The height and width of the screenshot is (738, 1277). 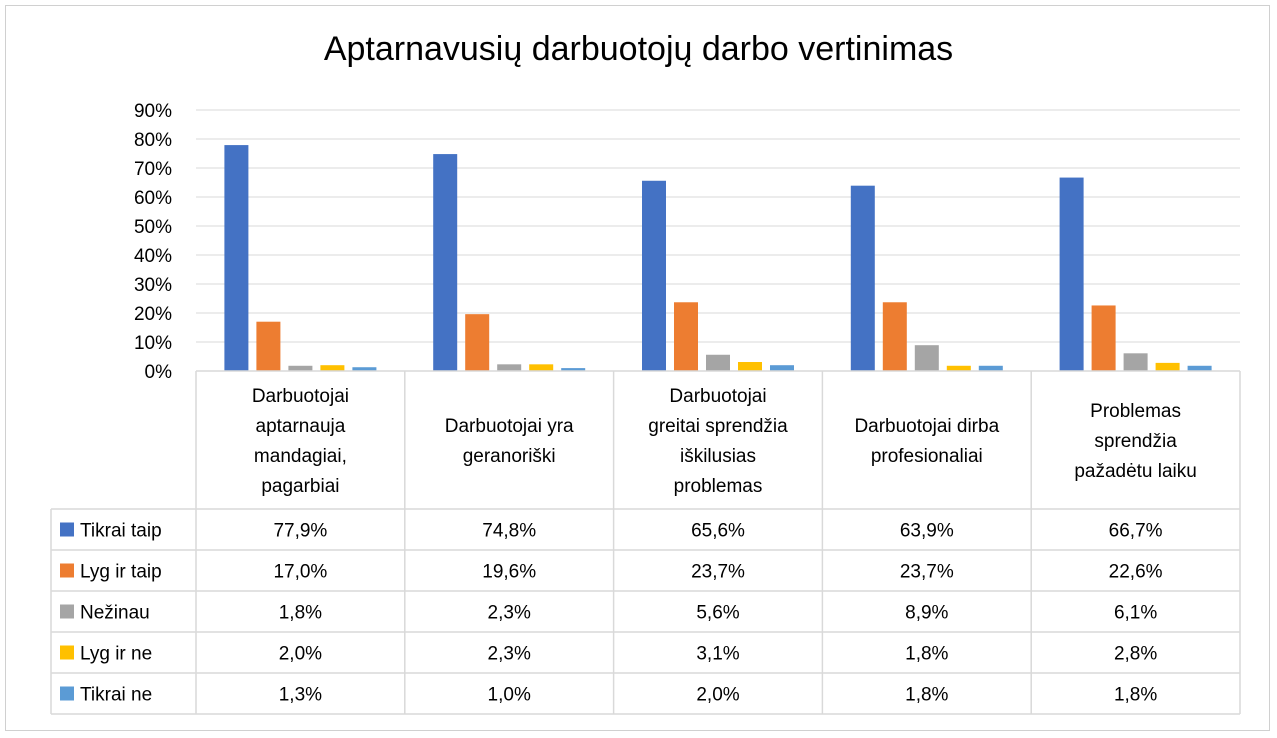 I want to click on data-label: 8,9%, so click(x=926, y=613).